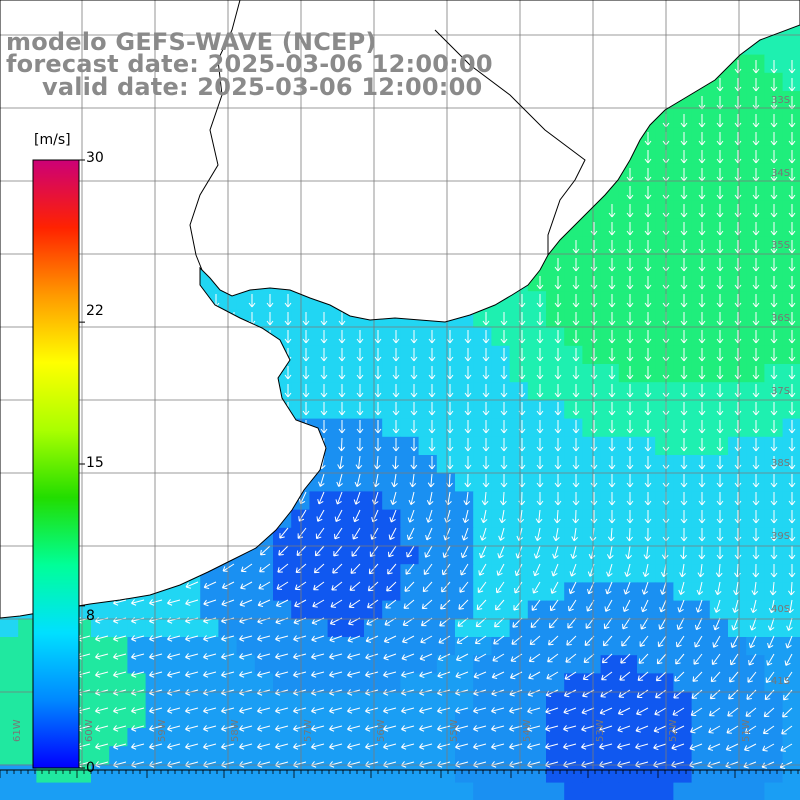  Describe the element at coordinates (781, 463) in the screenshot. I see `lat-label: 38S` at that location.